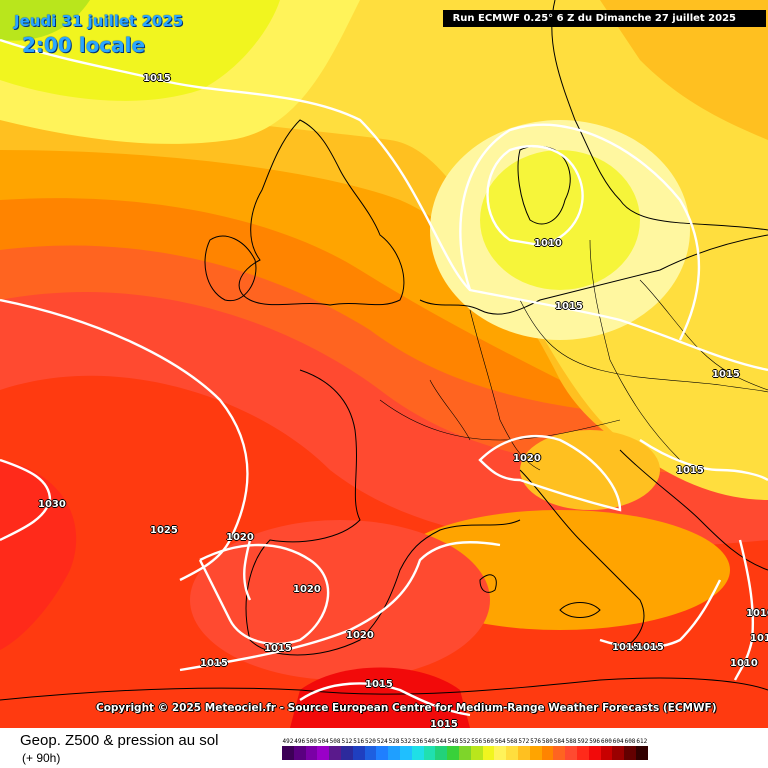 This screenshot has height=768, width=768. I want to click on scale-label: 600, so click(606, 741).